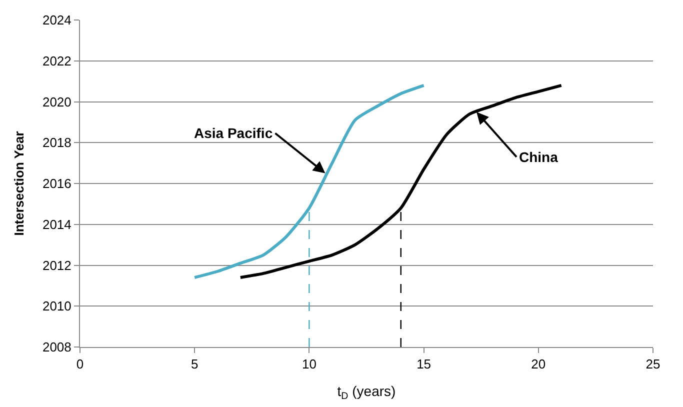  I want to click on x-tick-label: 15, so click(424, 364).